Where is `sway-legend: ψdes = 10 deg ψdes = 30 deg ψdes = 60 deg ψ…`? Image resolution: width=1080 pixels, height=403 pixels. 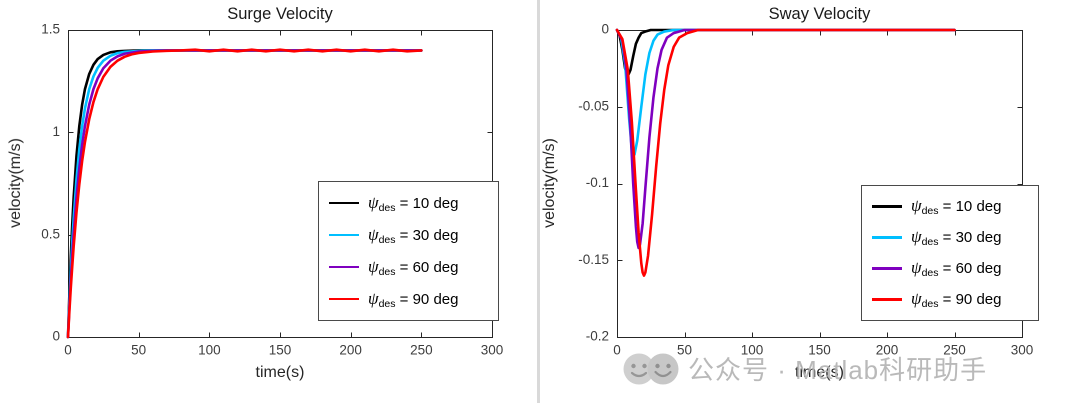
sway-legend: ψdes = 10 deg ψdes = 30 deg ψdes = 60 deg ψ… is located at coordinates (950, 253).